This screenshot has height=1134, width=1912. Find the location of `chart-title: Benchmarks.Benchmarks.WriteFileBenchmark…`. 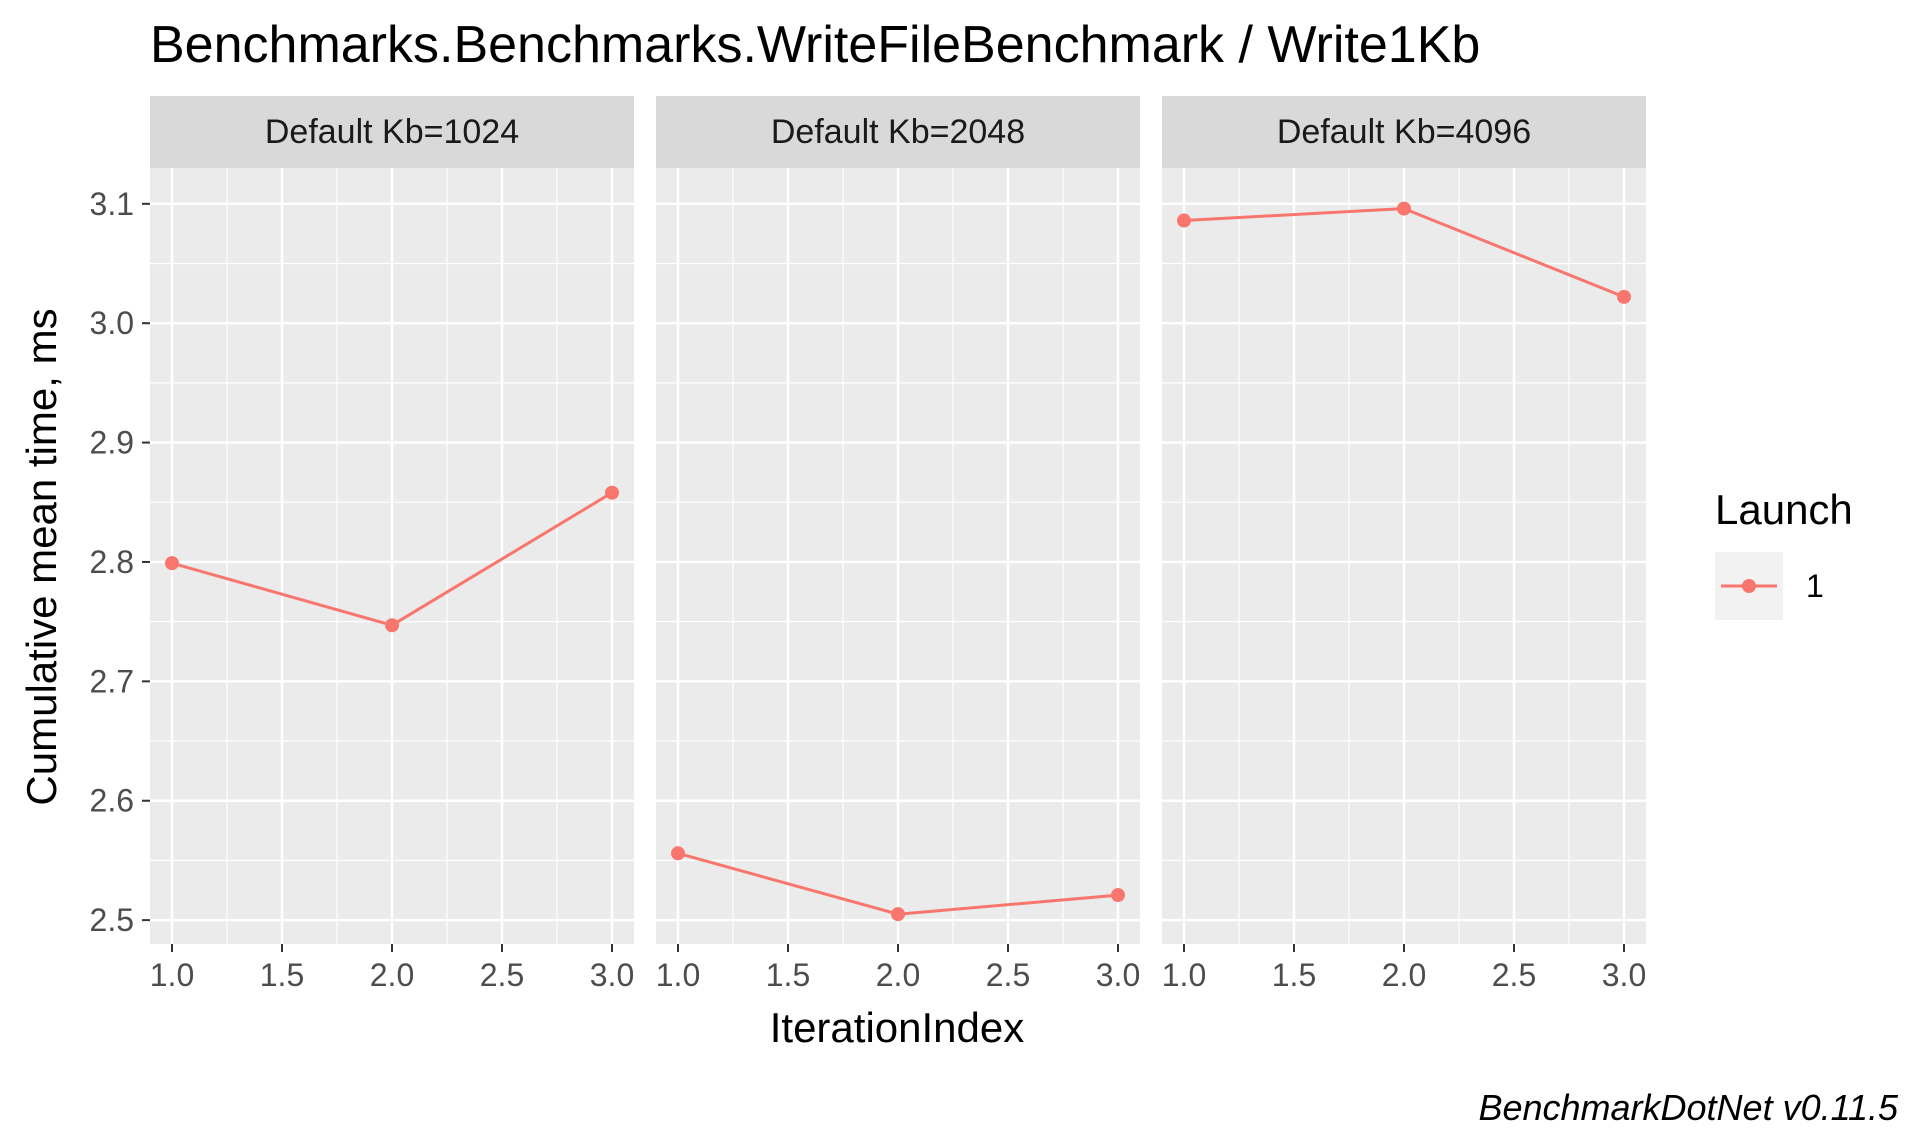

chart-title: Benchmarks.Benchmarks.WriteFileBenchmark… is located at coordinates (815, 45).